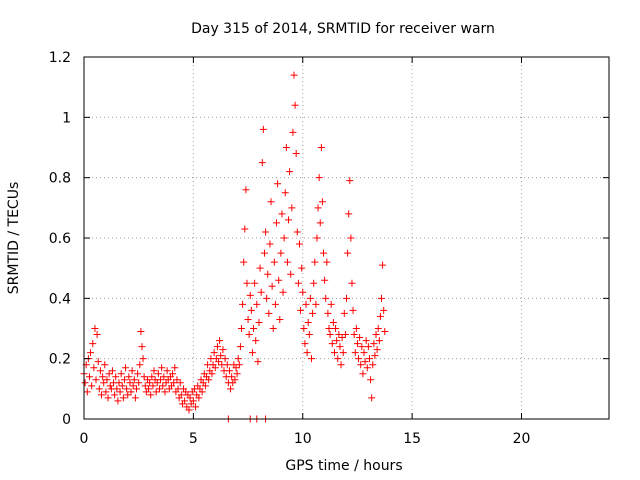  What do you see at coordinates (60, 360) in the screenshot?
I see `y-tick-label: 0.2` at bounding box center [60, 360].